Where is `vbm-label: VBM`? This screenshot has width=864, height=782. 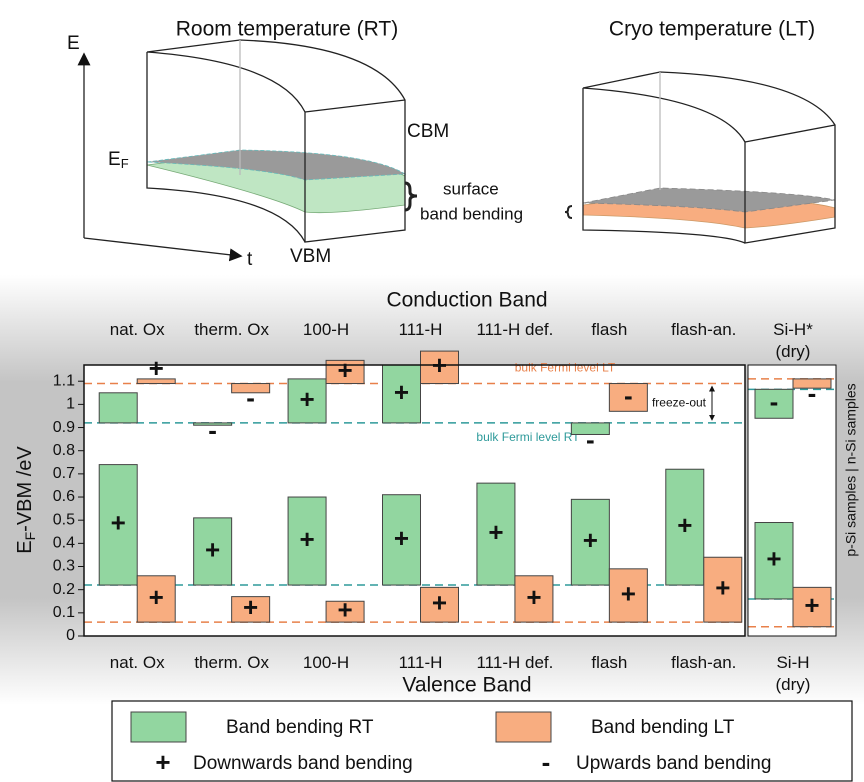
vbm-label: VBM is located at coordinates (310, 256).